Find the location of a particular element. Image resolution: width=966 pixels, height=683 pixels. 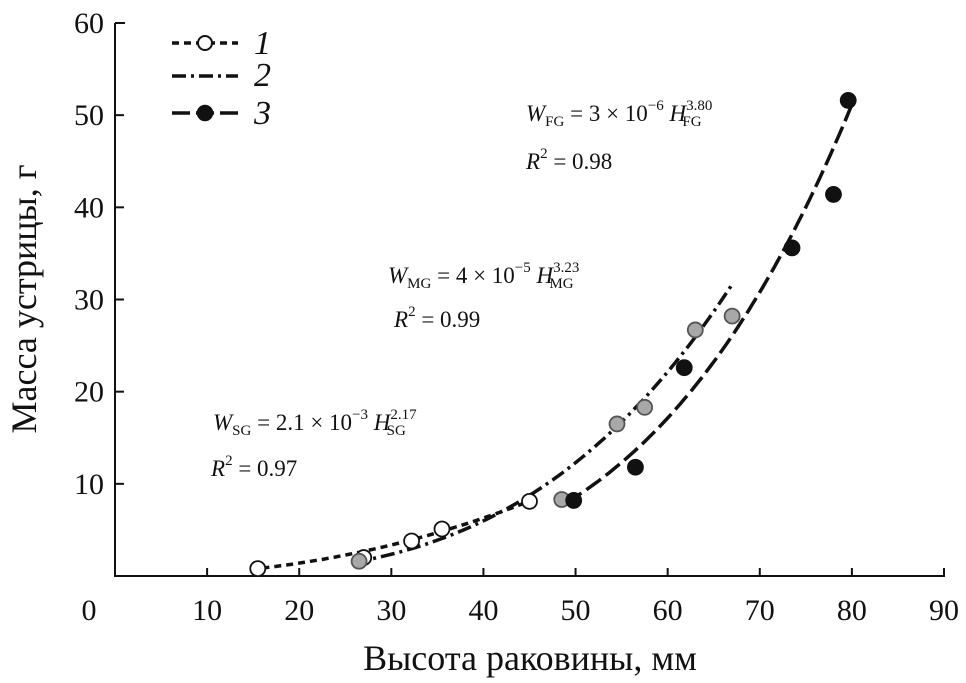

x-tick-label: 10 is located at coordinates (207, 610).